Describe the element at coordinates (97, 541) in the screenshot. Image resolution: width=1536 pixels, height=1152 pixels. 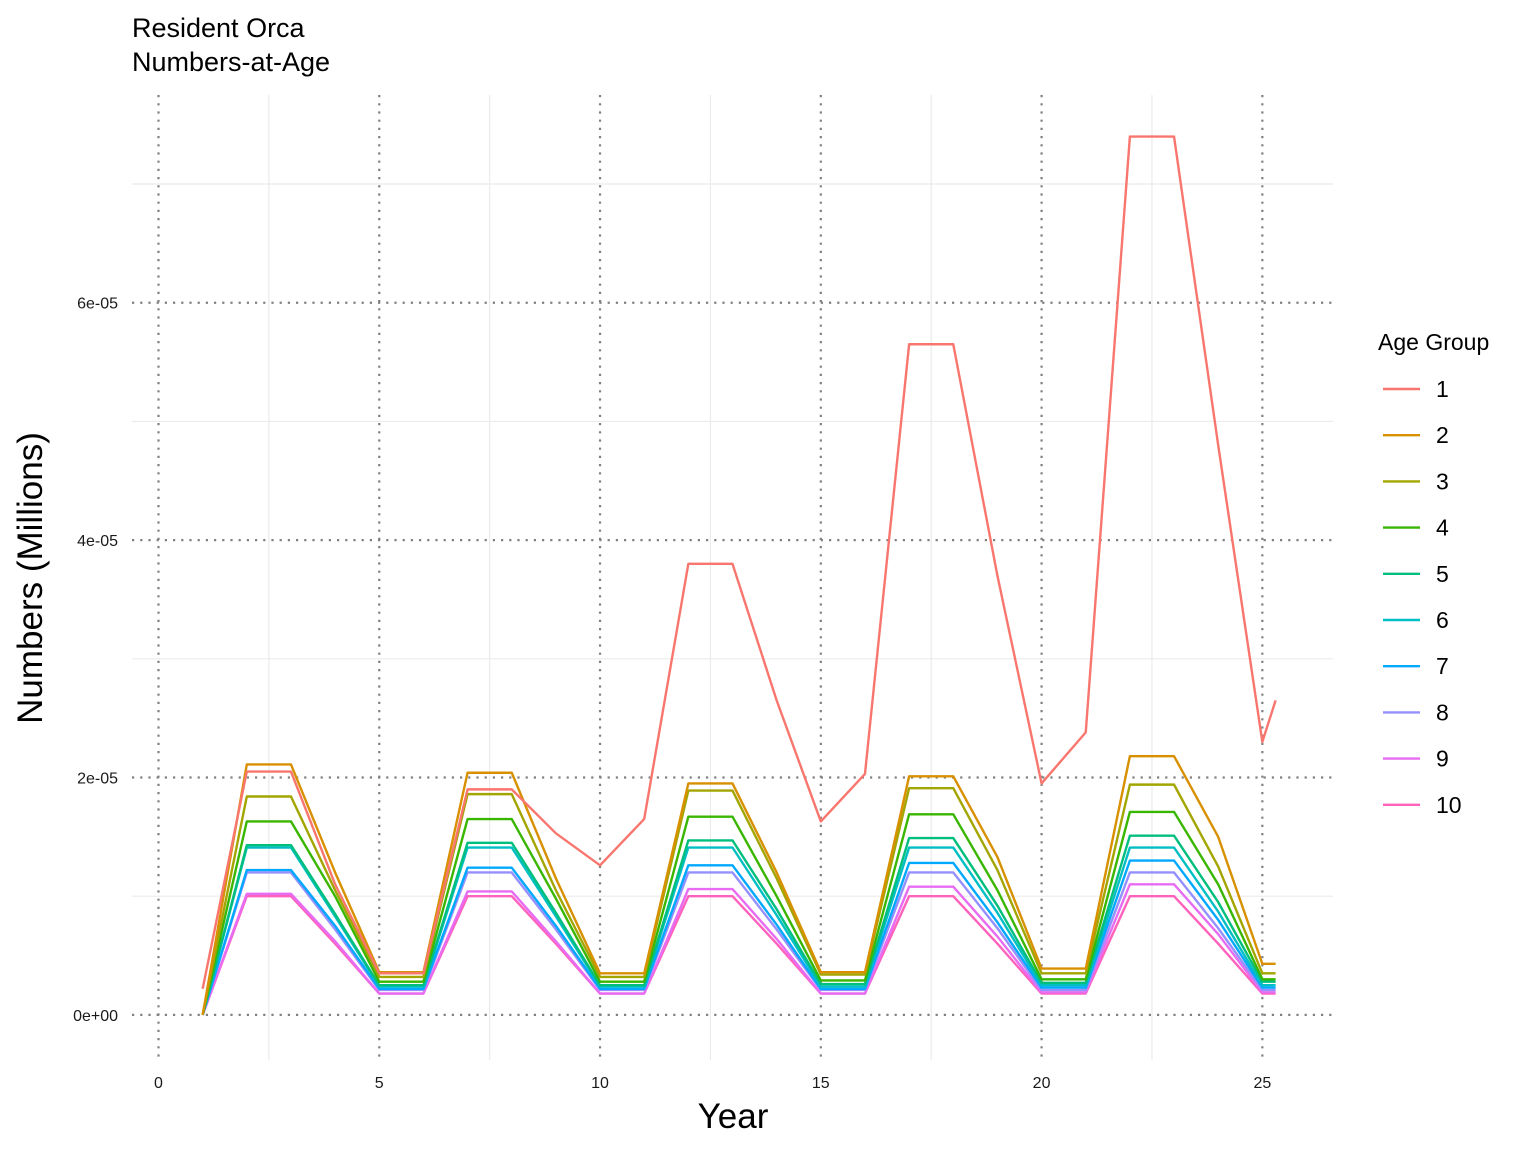
I see `y-tick-label-2: 4e-05` at that location.